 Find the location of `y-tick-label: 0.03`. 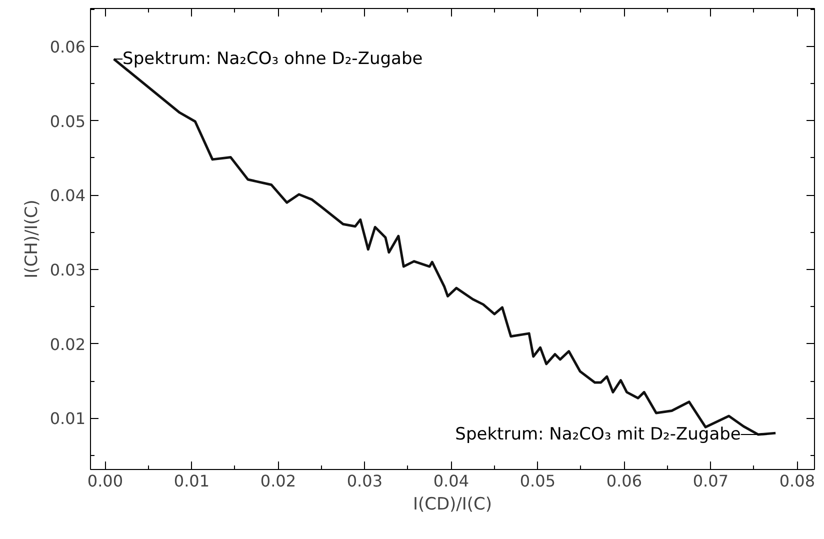

y-tick-label: 0.03 is located at coordinates (68, 270).